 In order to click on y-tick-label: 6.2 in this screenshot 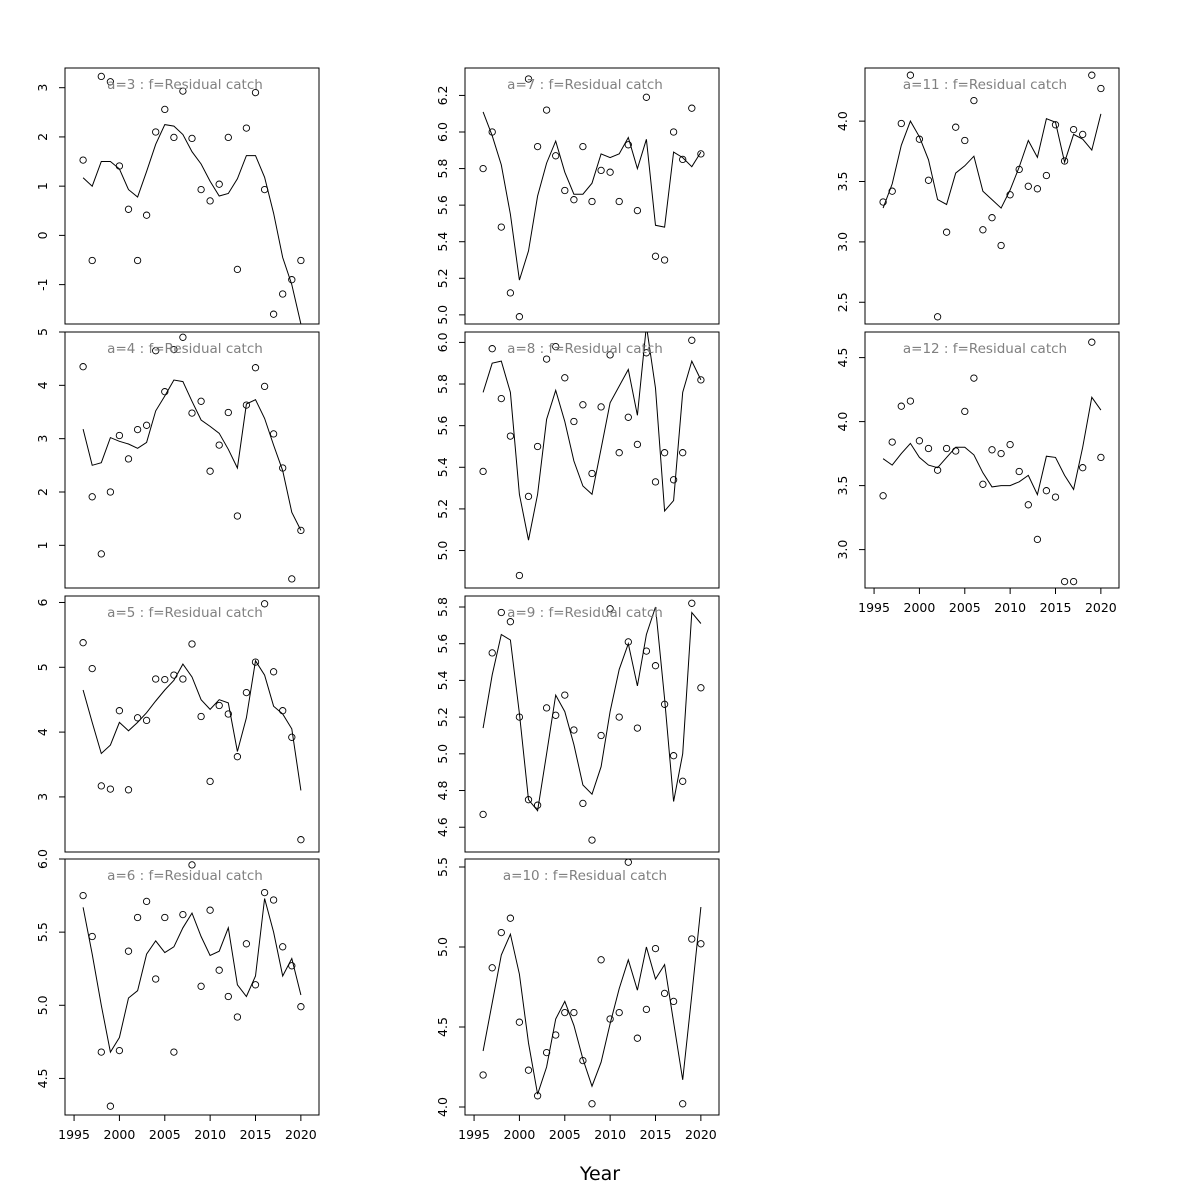, I will do `click(442, 95)`.